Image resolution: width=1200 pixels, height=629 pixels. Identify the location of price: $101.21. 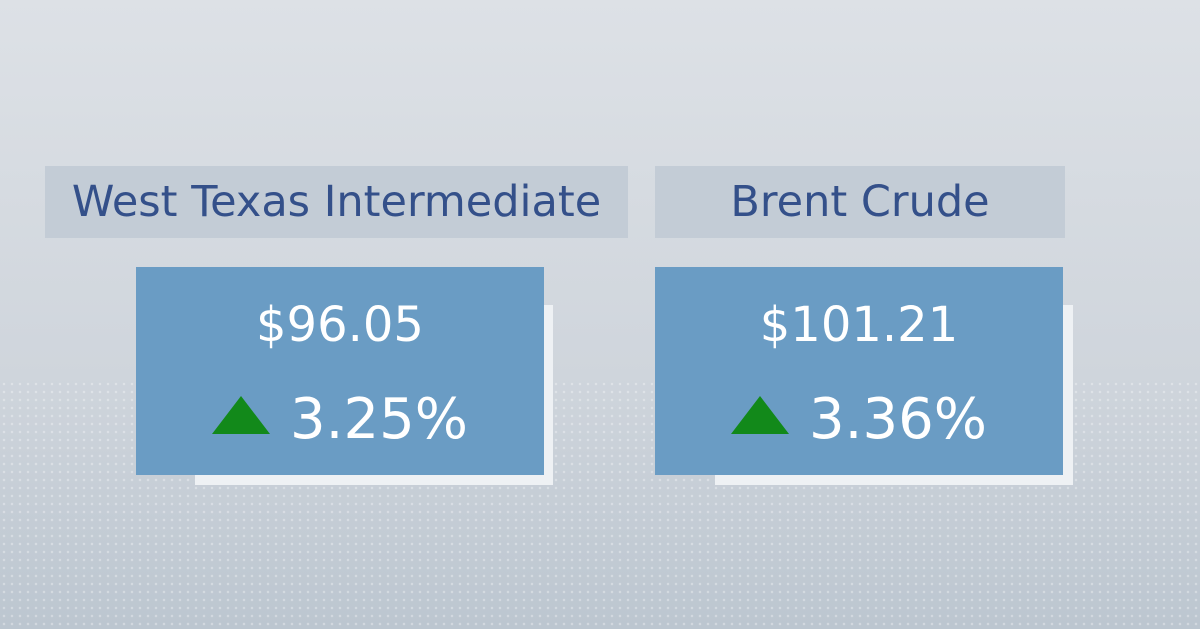
(859, 325).